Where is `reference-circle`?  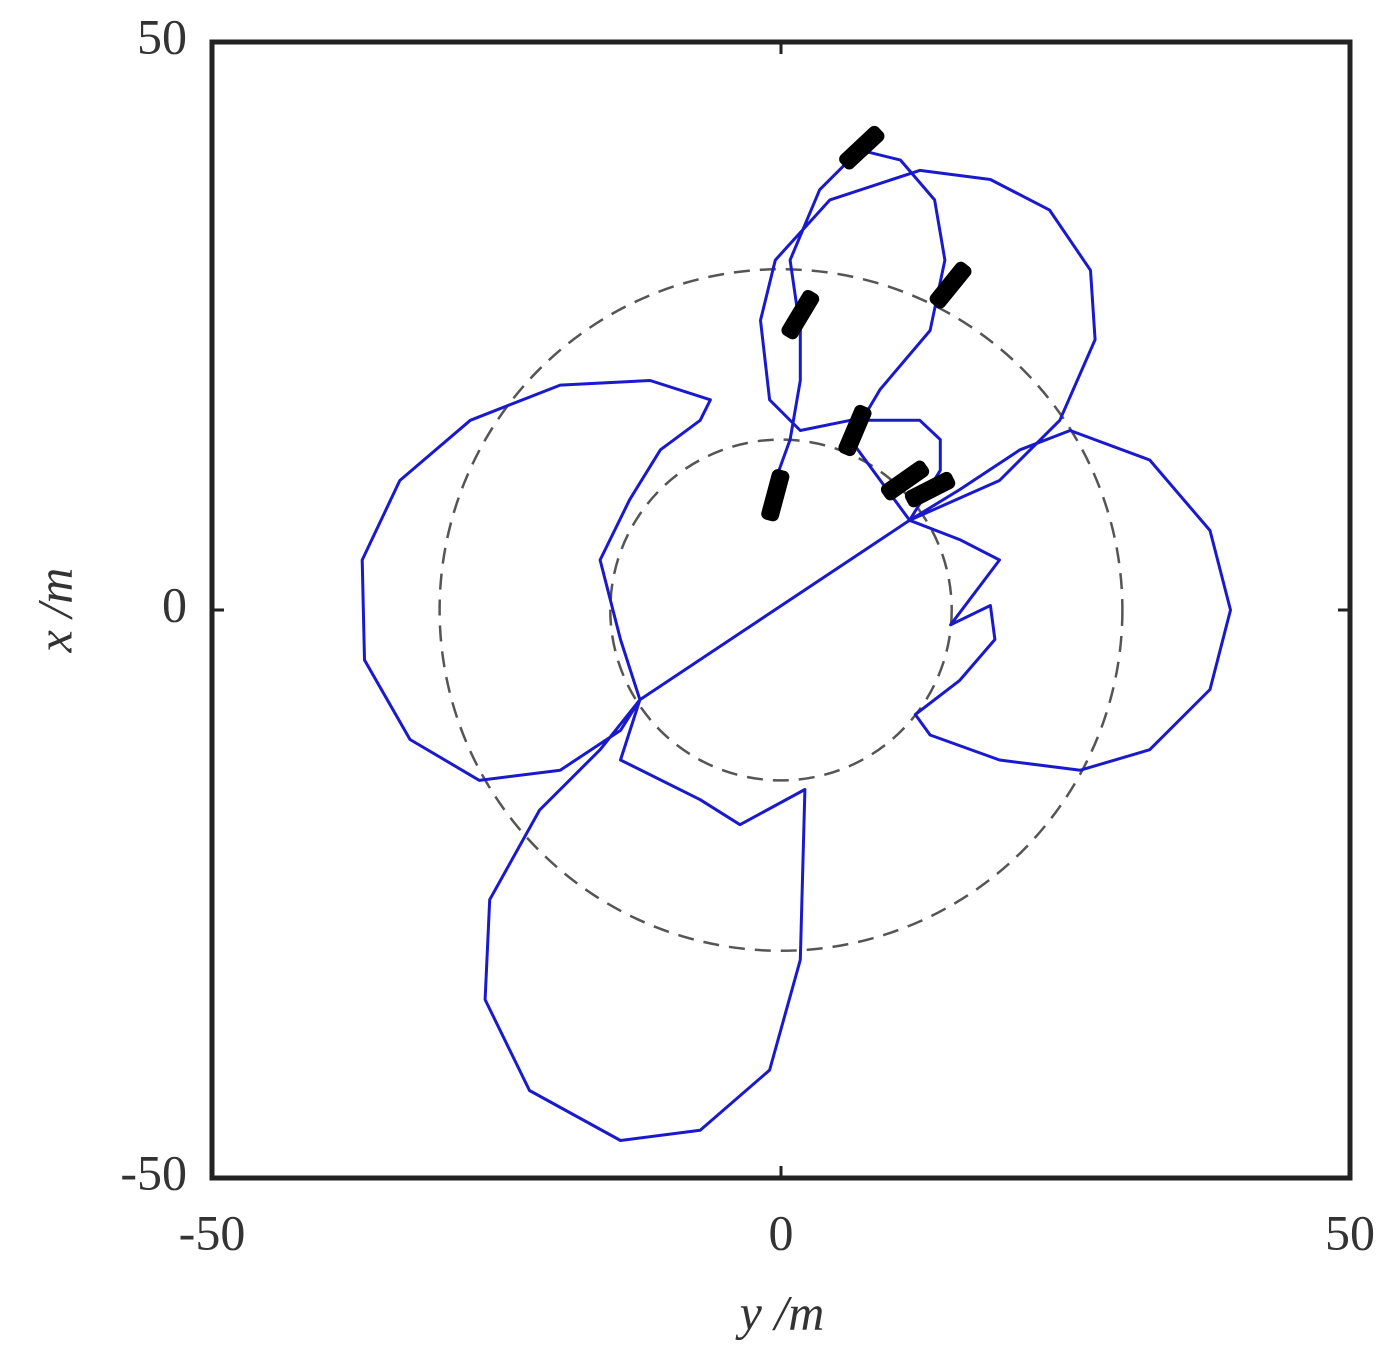 reference-circle is located at coordinates (781, 610).